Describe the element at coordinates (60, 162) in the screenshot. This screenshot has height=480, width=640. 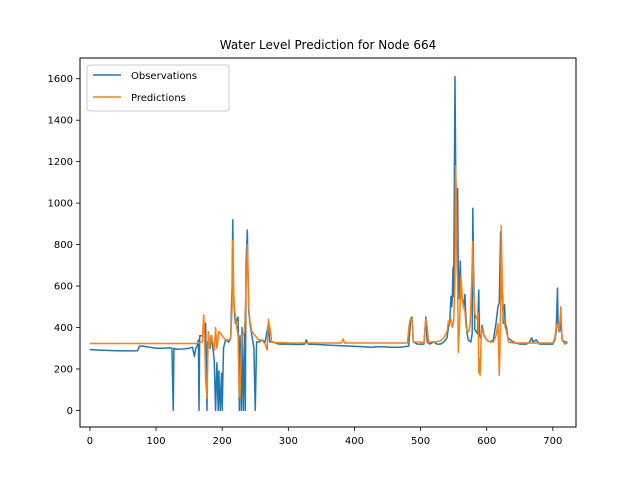
I see `y-tick-label: 1200` at that location.